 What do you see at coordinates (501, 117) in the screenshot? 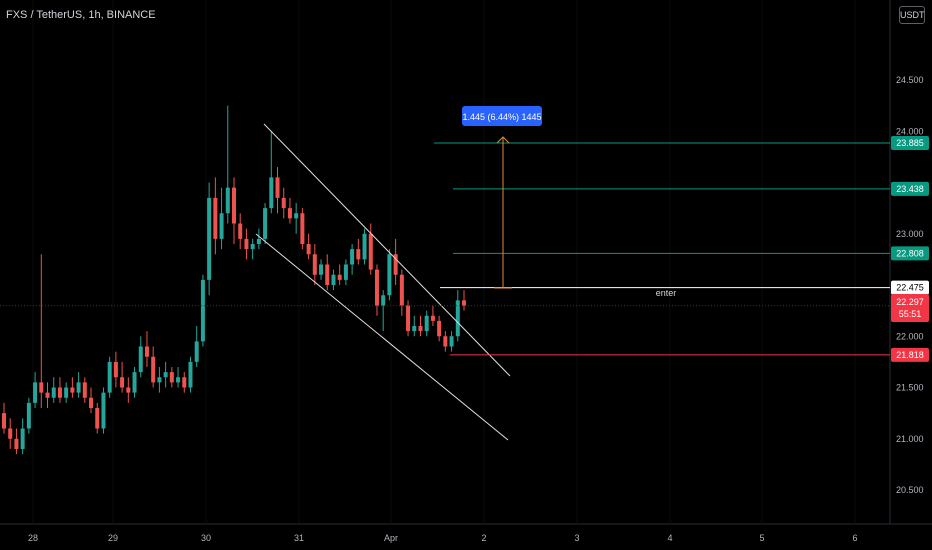
I see `measure-label: 1.445 (6.44%) 1445` at bounding box center [501, 117].